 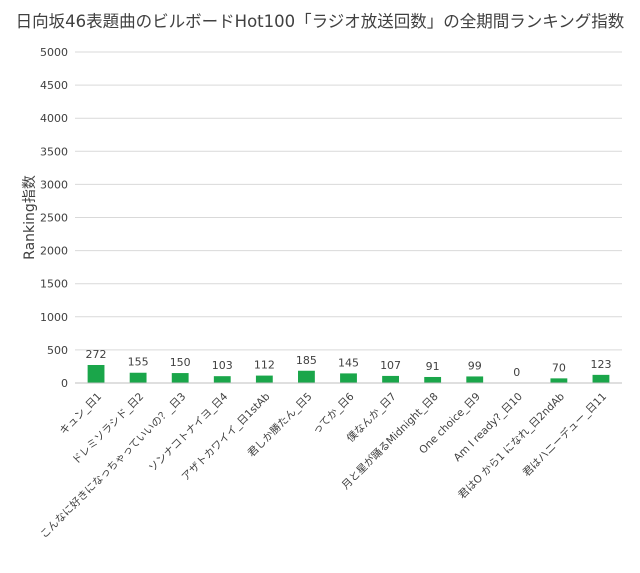 I want to click on y-tick-label: 1500, so click(x=54, y=284).